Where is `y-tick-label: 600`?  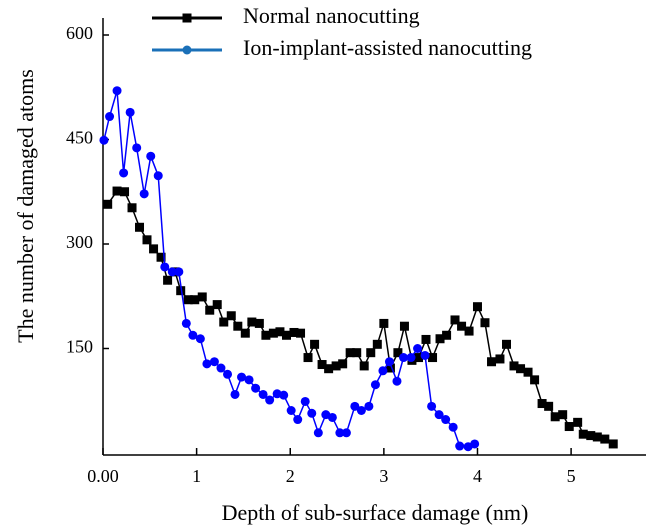 y-tick-label: 600 is located at coordinates (79, 33).